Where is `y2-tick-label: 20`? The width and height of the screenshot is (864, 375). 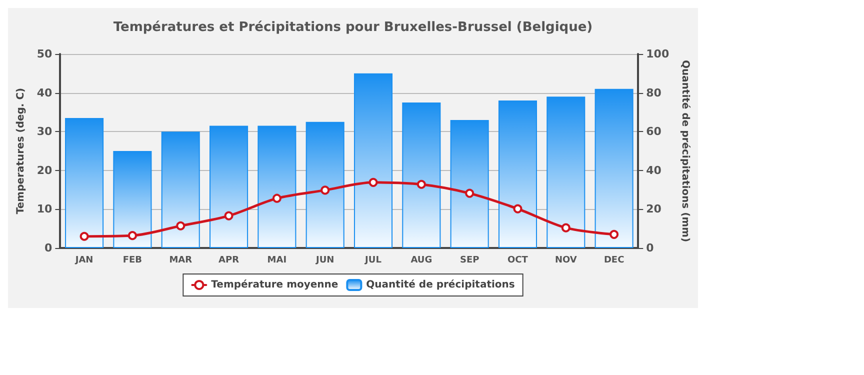 y2-tick-label: 20 is located at coordinates (654, 209).